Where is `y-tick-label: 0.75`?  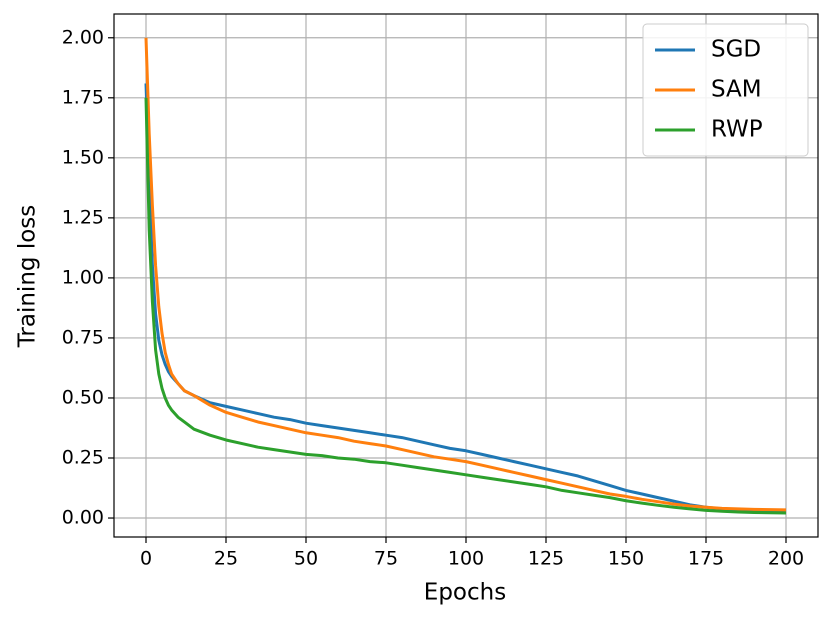
y-tick-label: 0.75 is located at coordinates (83, 337).